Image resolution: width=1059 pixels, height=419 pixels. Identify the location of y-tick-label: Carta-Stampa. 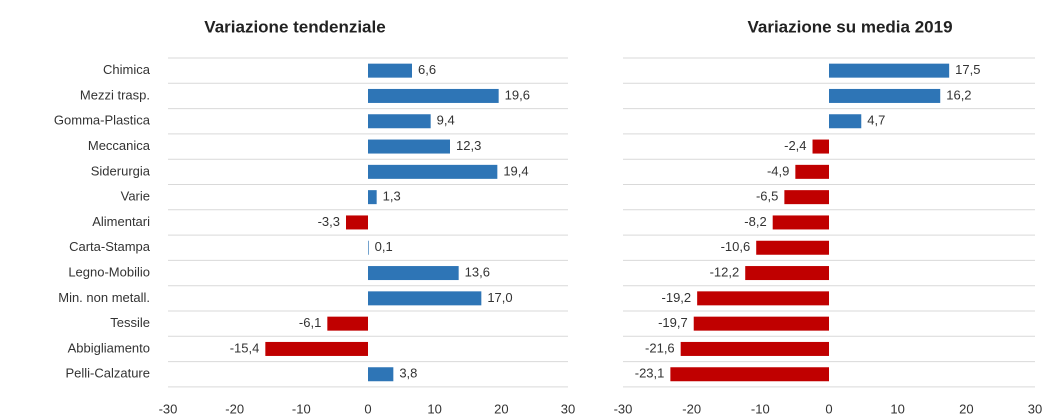
(110, 246).